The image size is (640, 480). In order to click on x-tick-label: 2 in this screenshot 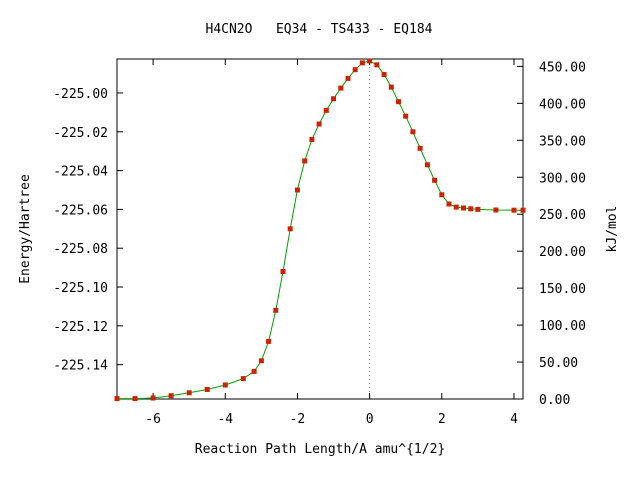, I will do `click(442, 419)`.